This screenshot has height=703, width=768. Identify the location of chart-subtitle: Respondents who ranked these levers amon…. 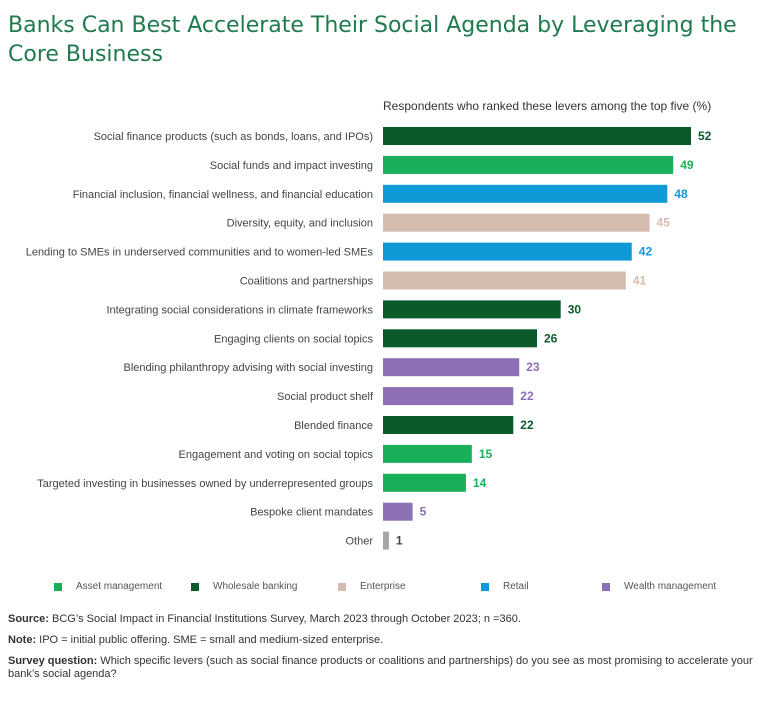
(547, 106).